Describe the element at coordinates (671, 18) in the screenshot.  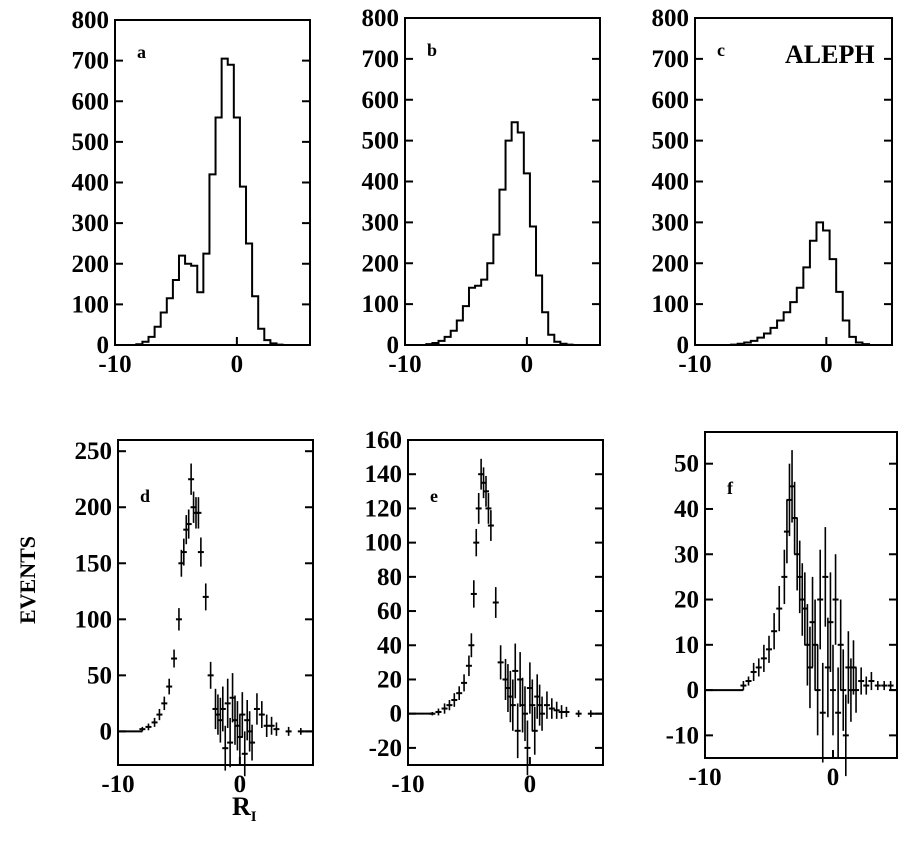
I see `y-tick-label-c: 800` at that location.